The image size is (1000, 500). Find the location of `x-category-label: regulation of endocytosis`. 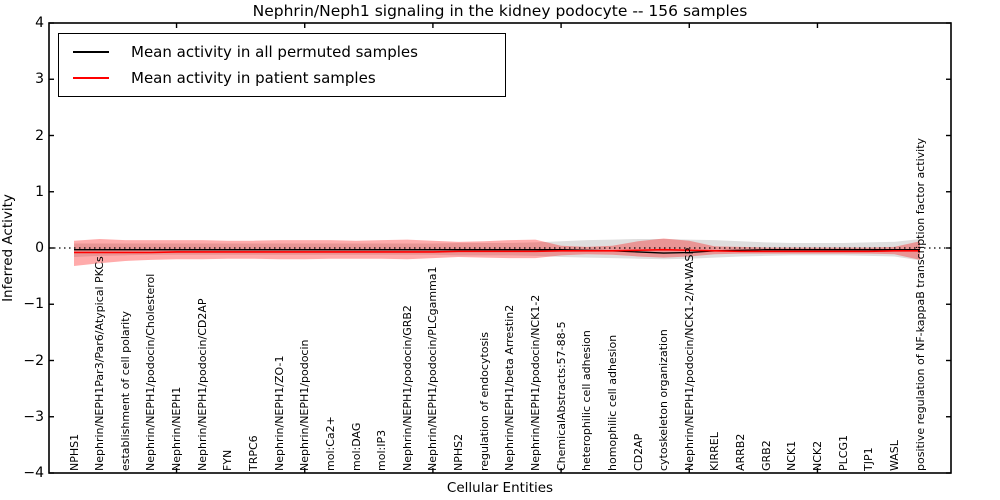

x-category-label: regulation of endocytosis is located at coordinates (484, 401).